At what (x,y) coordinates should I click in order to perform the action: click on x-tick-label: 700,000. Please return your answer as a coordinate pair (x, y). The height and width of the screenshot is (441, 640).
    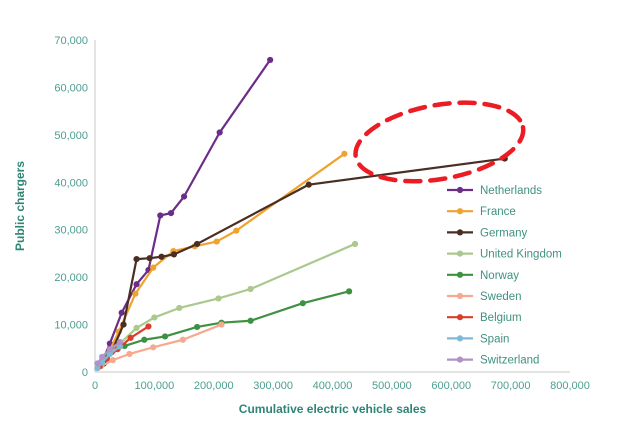
    Looking at the image, I should click on (511, 386).